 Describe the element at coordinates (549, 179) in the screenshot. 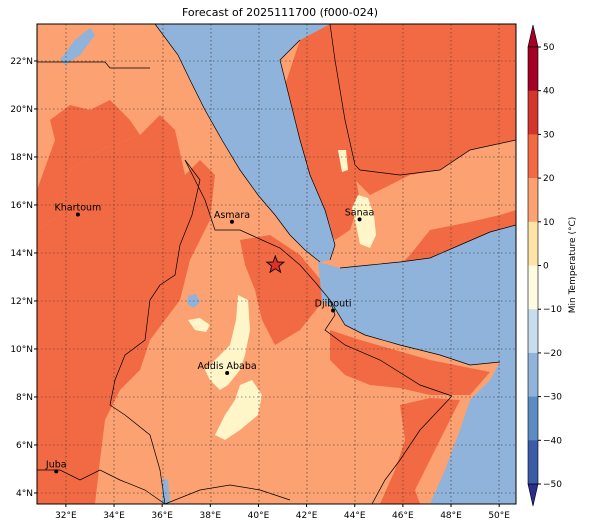

I see `colorbar-tick-label: 20` at that location.